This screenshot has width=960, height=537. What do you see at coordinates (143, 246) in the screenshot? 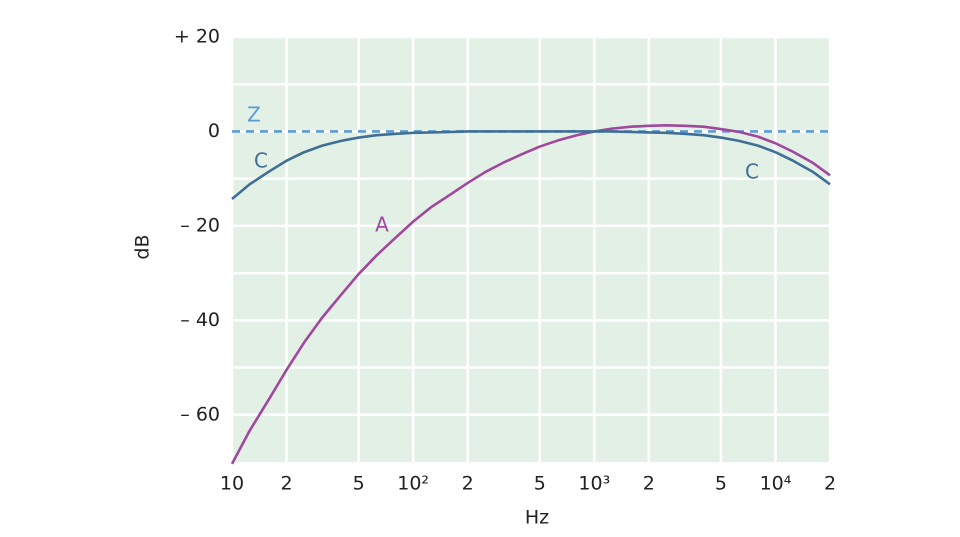
I see `y-axis-label: dB` at bounding box center [143, 246].